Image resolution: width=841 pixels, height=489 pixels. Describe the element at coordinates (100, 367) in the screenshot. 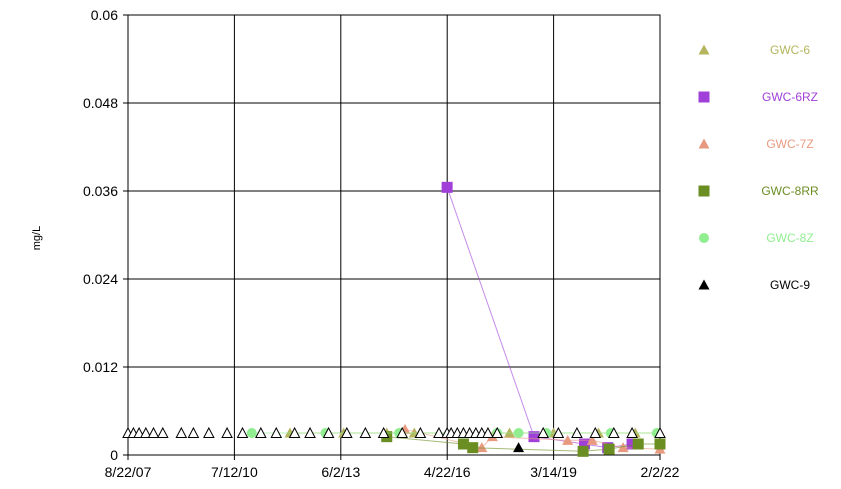

I see `y-tick-label: 0.012` at that location.